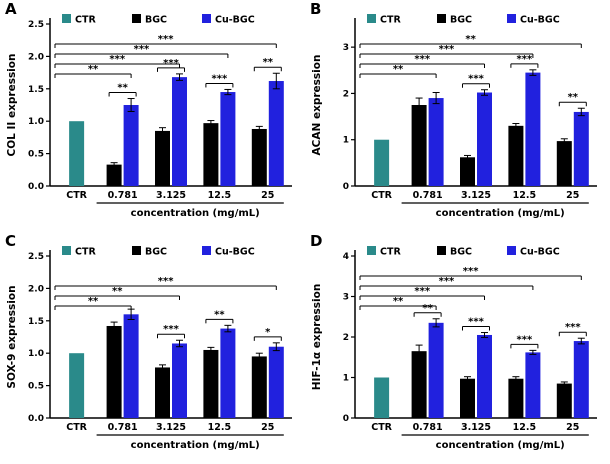  I want to click on y-tick-label: 4, so click(346, 257).